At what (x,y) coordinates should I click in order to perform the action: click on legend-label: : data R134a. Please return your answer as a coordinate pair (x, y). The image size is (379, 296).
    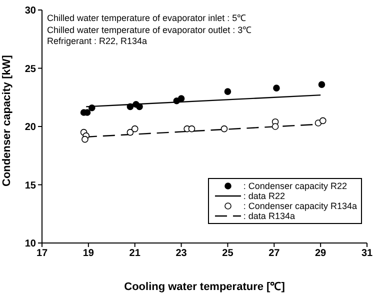
    Looking at the image, I should click on (269, 216).